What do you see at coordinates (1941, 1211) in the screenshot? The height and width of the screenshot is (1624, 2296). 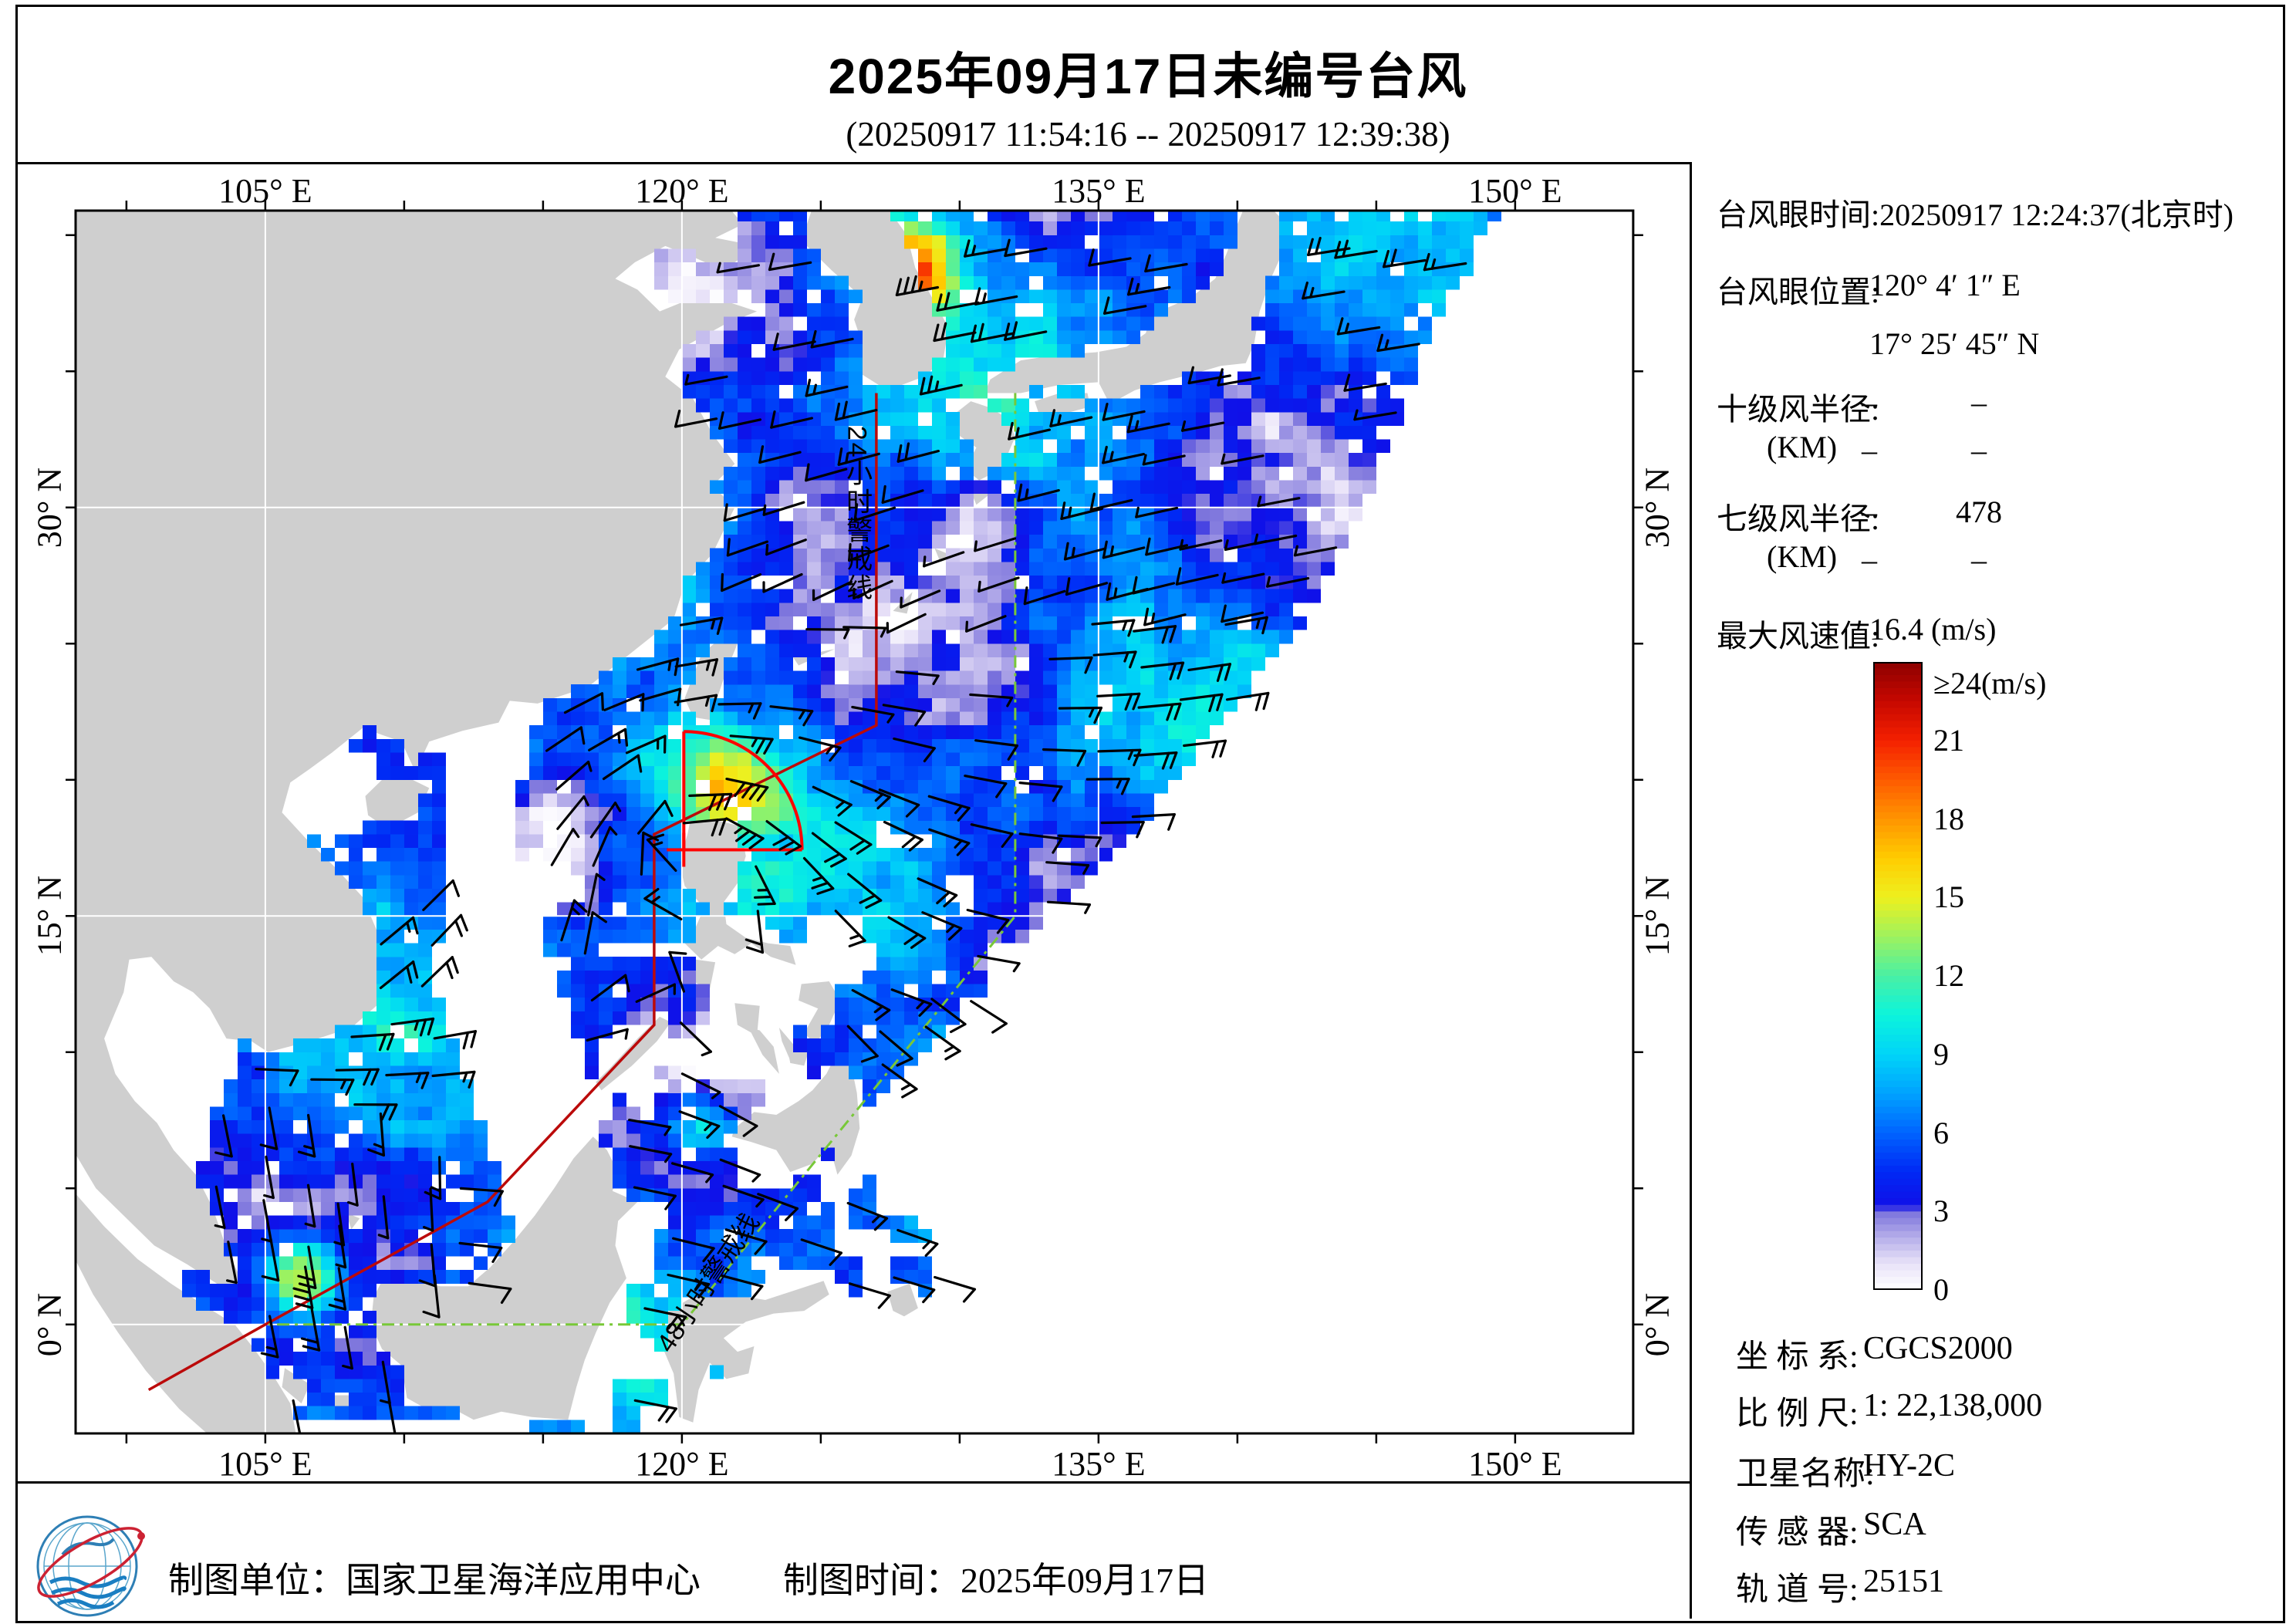 I see `colorbar-tick-3: 3` at bounding box center [1941, 1211].